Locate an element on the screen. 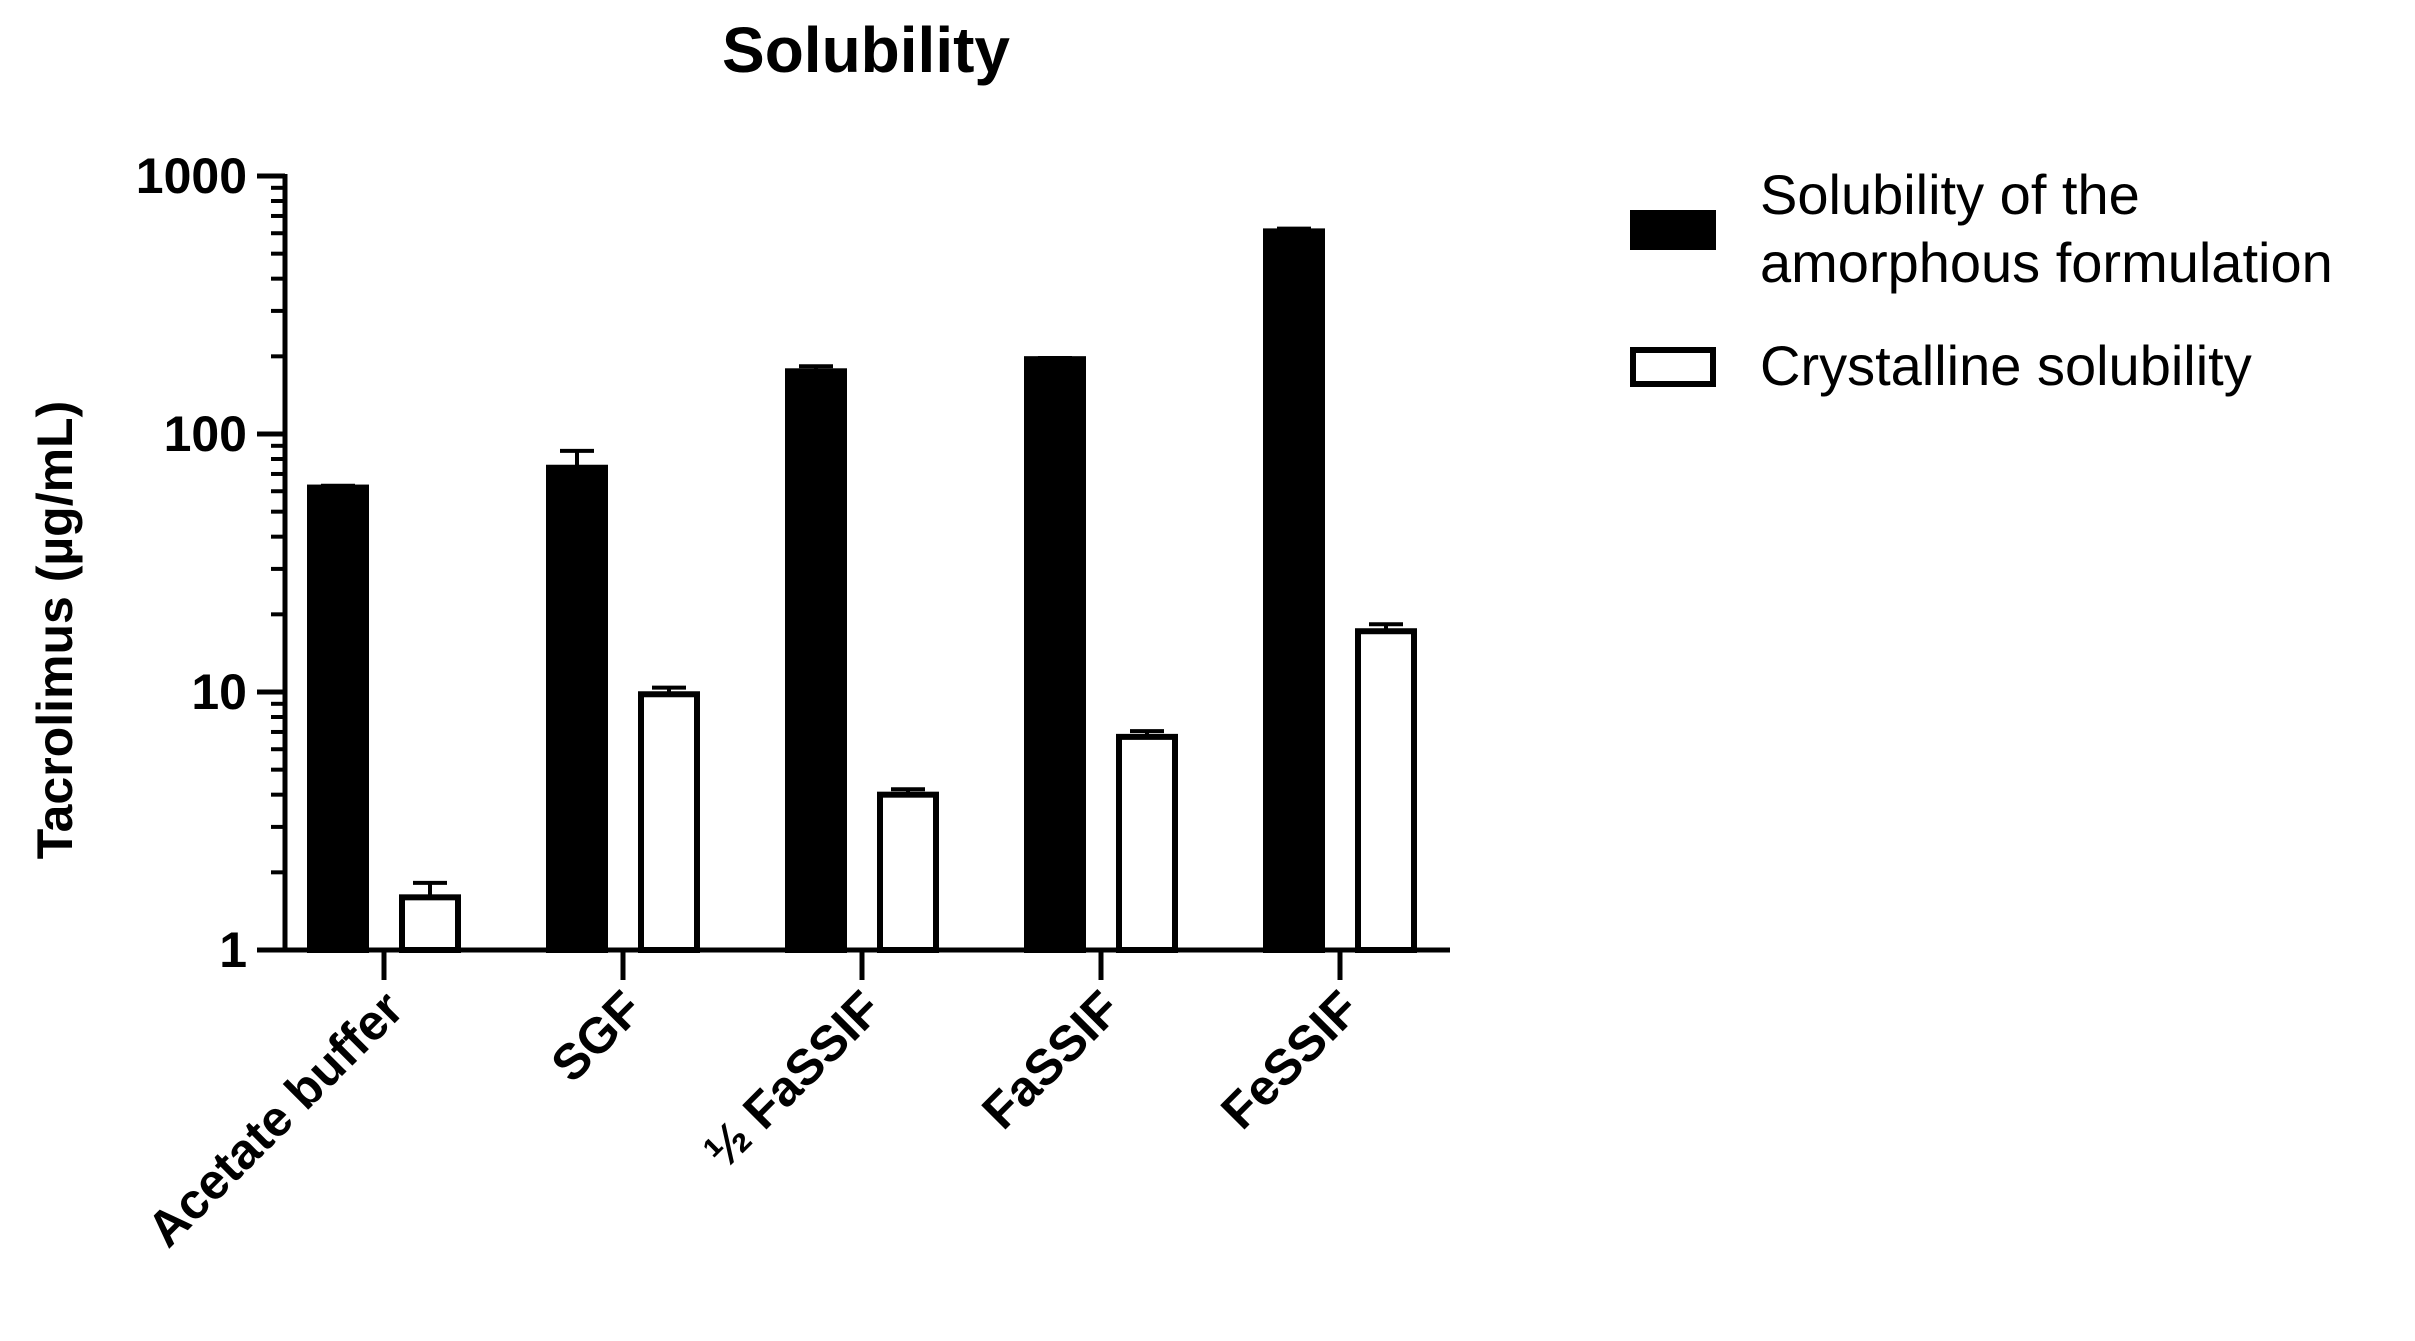  x-tick-label: ½ FaSSIF is located at coordinates (792, 1079).